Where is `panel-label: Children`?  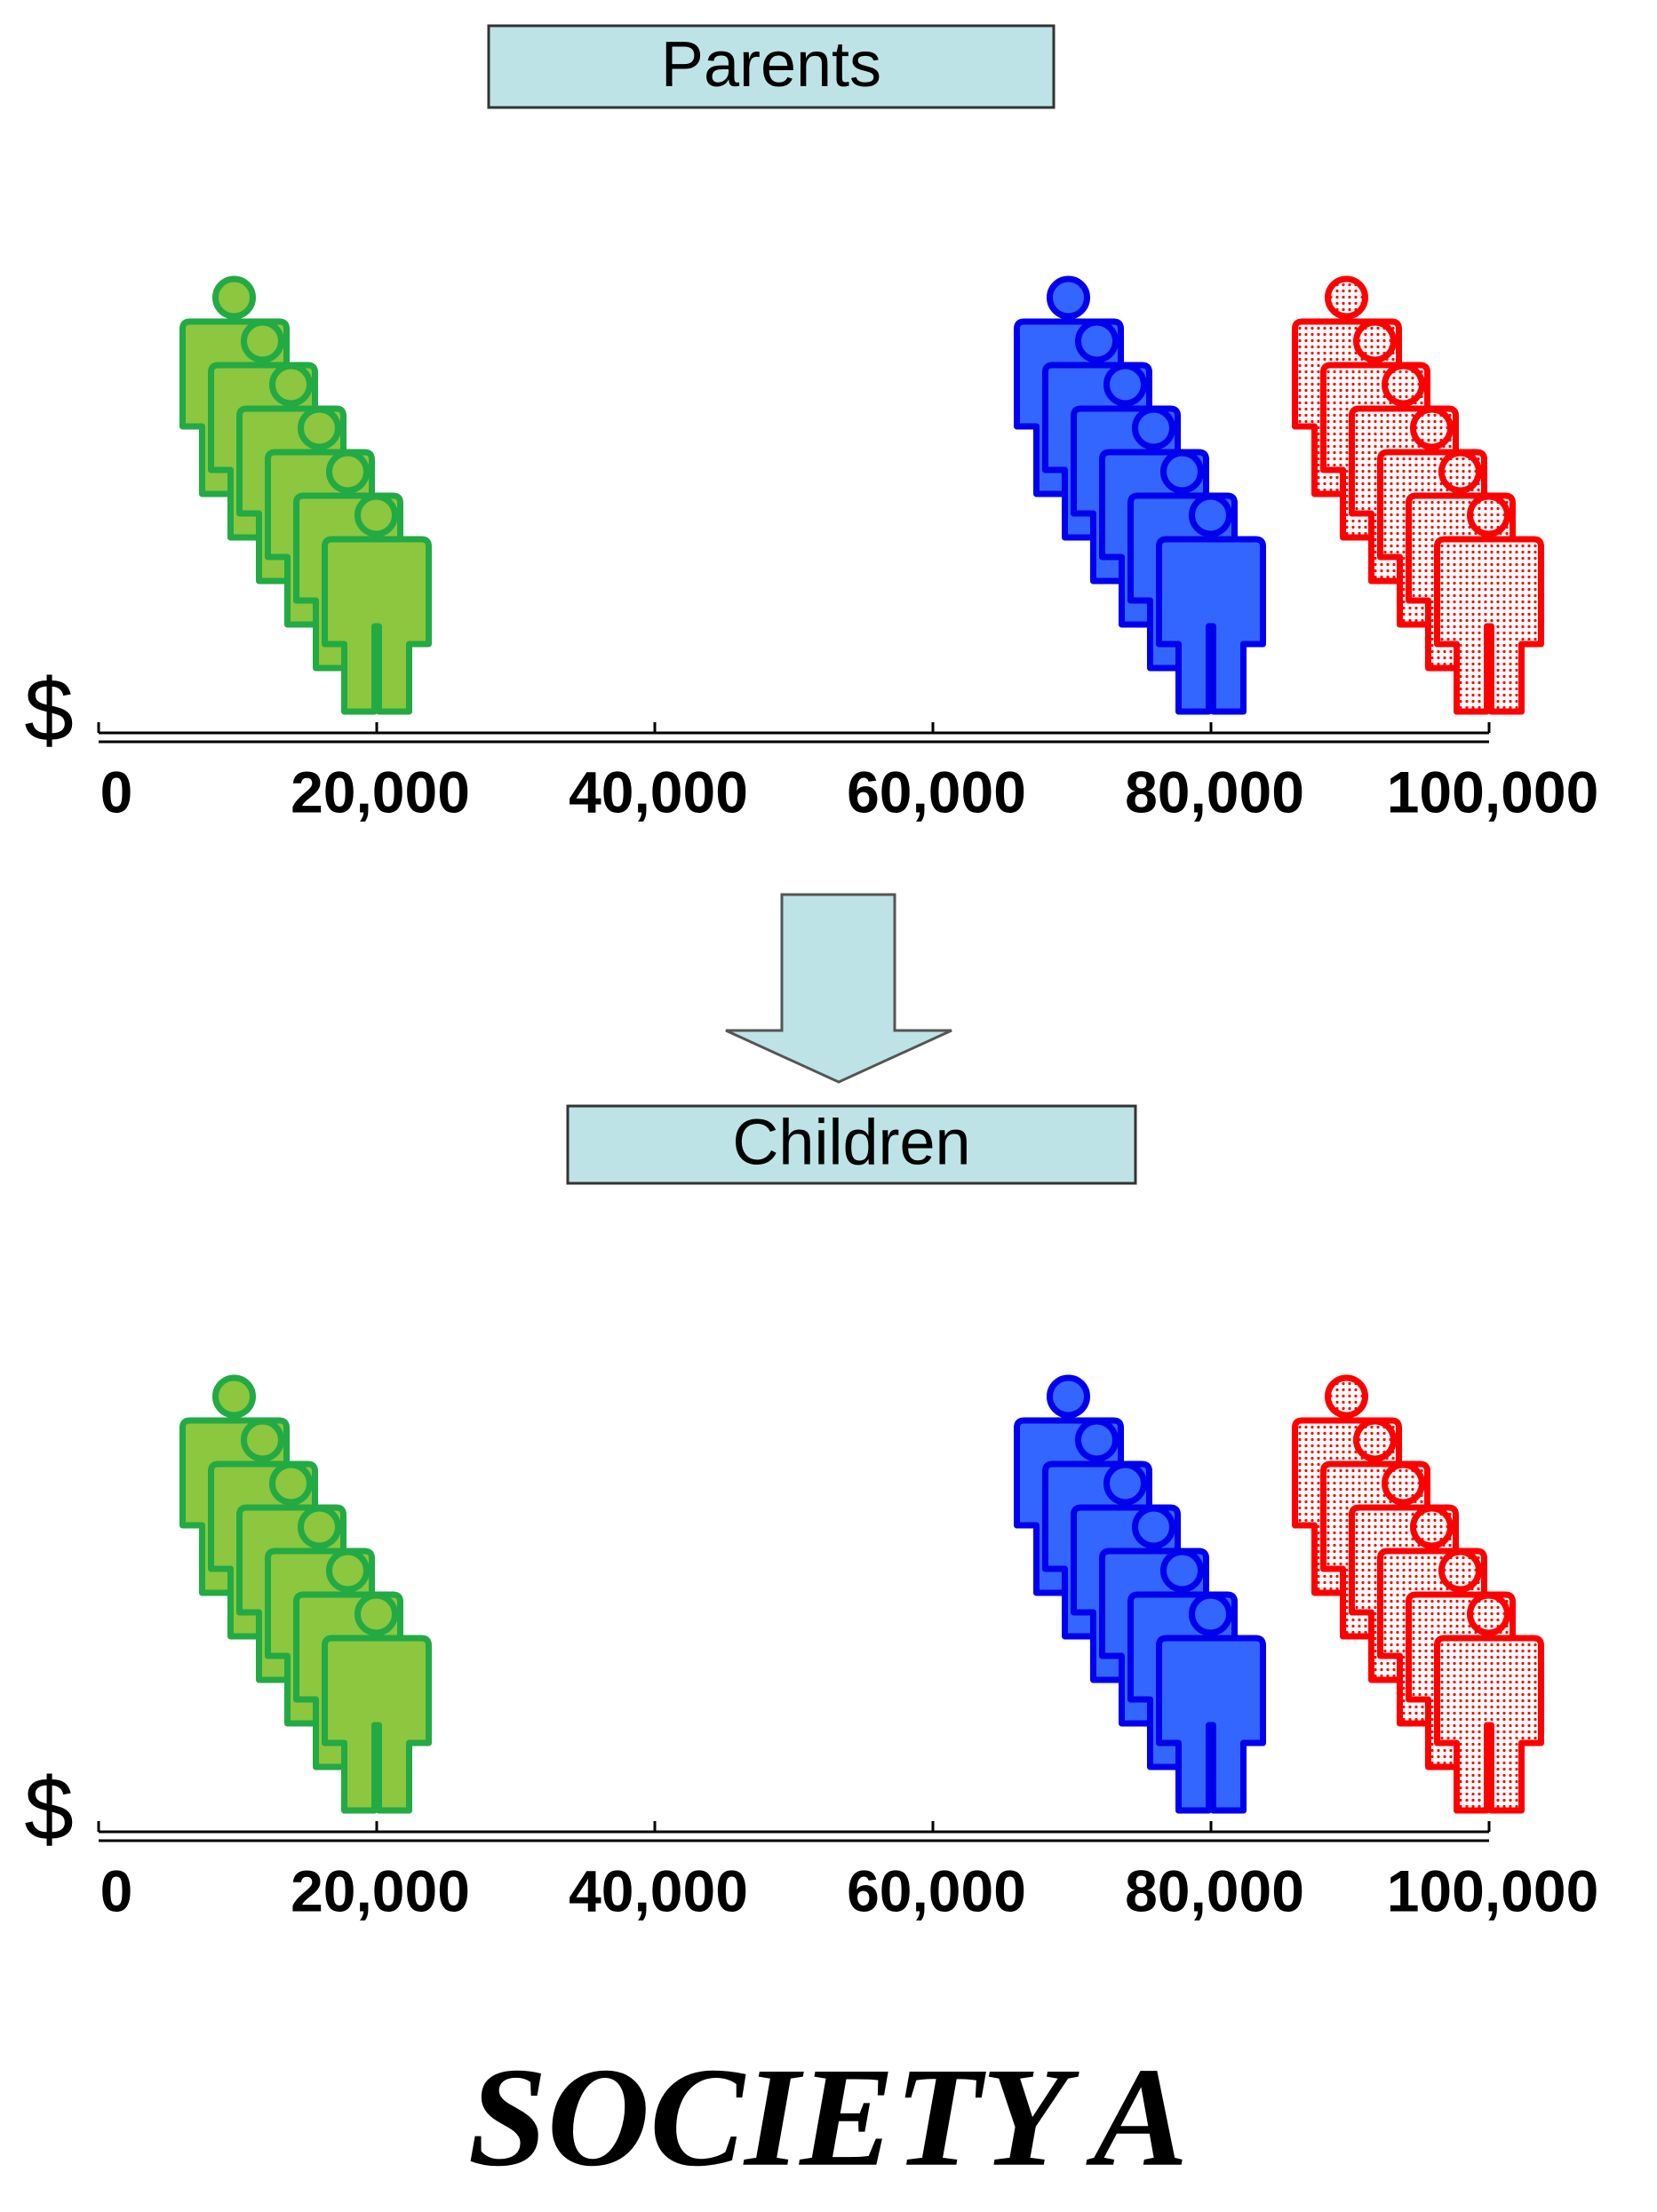 panel-label: Children is located at coordinates (851, 1143).